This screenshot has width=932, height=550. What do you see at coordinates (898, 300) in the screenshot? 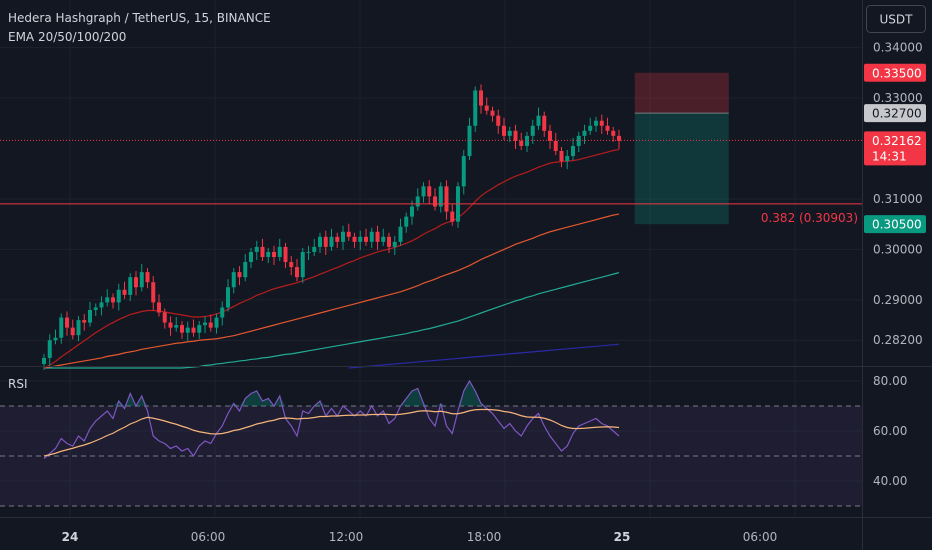
I see `price-axis-tick-label: 0.29000` at bounding box center [898, 300].